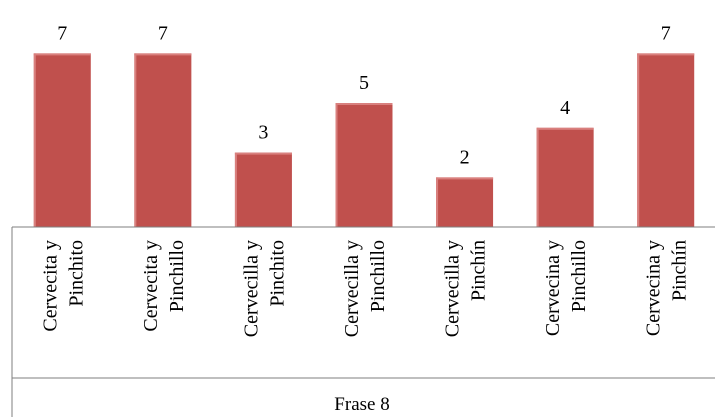 This screenshot has width=715, height=417. Describe the element at coordinates (667, 288) in the screenshot. I see `category-label: Cervecina y Pinchín` at that location.